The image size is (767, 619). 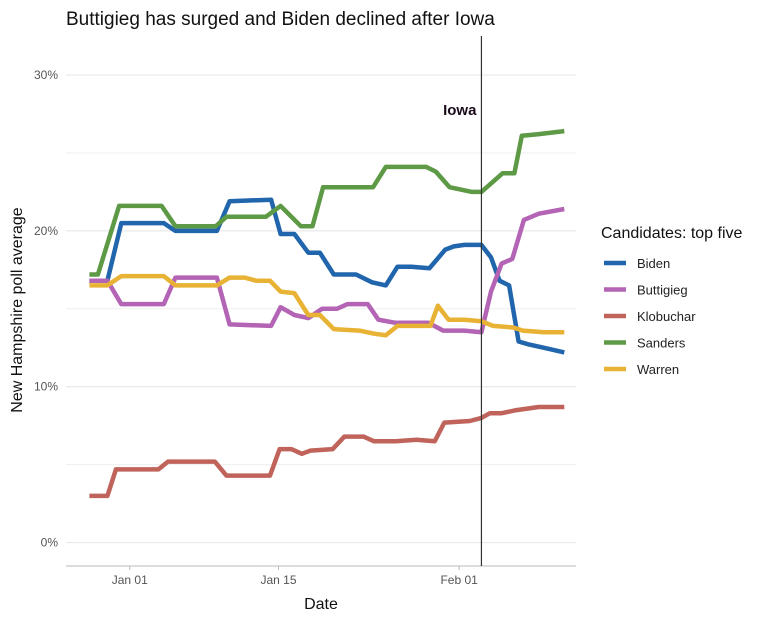 What do you see at coordinates (46, 387) in the screenshot?
I see `y-tick-label: 10%` at bounding box center [46, 387].